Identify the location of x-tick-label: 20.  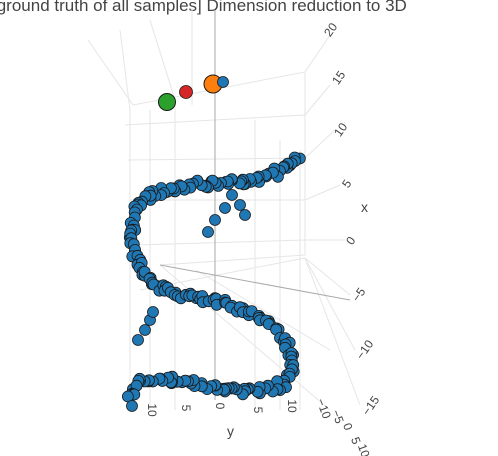
(330, 29).